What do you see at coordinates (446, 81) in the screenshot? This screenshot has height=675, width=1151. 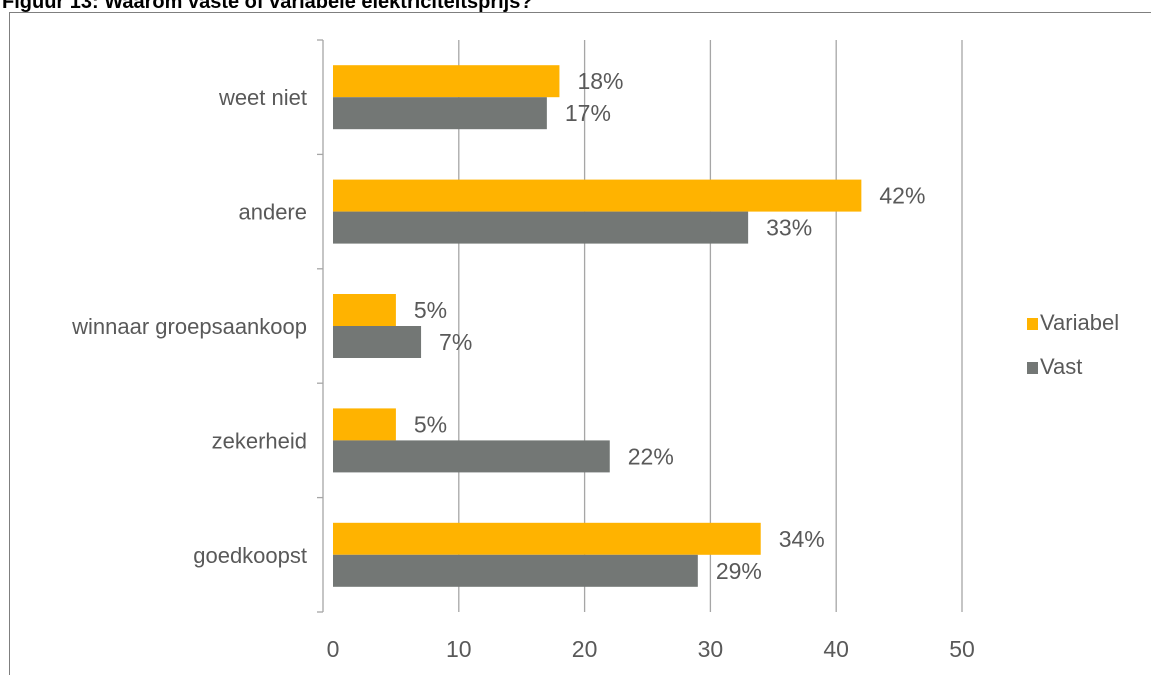 I see `bar-variabel-weet-niet` at bounding box center [446, 81].